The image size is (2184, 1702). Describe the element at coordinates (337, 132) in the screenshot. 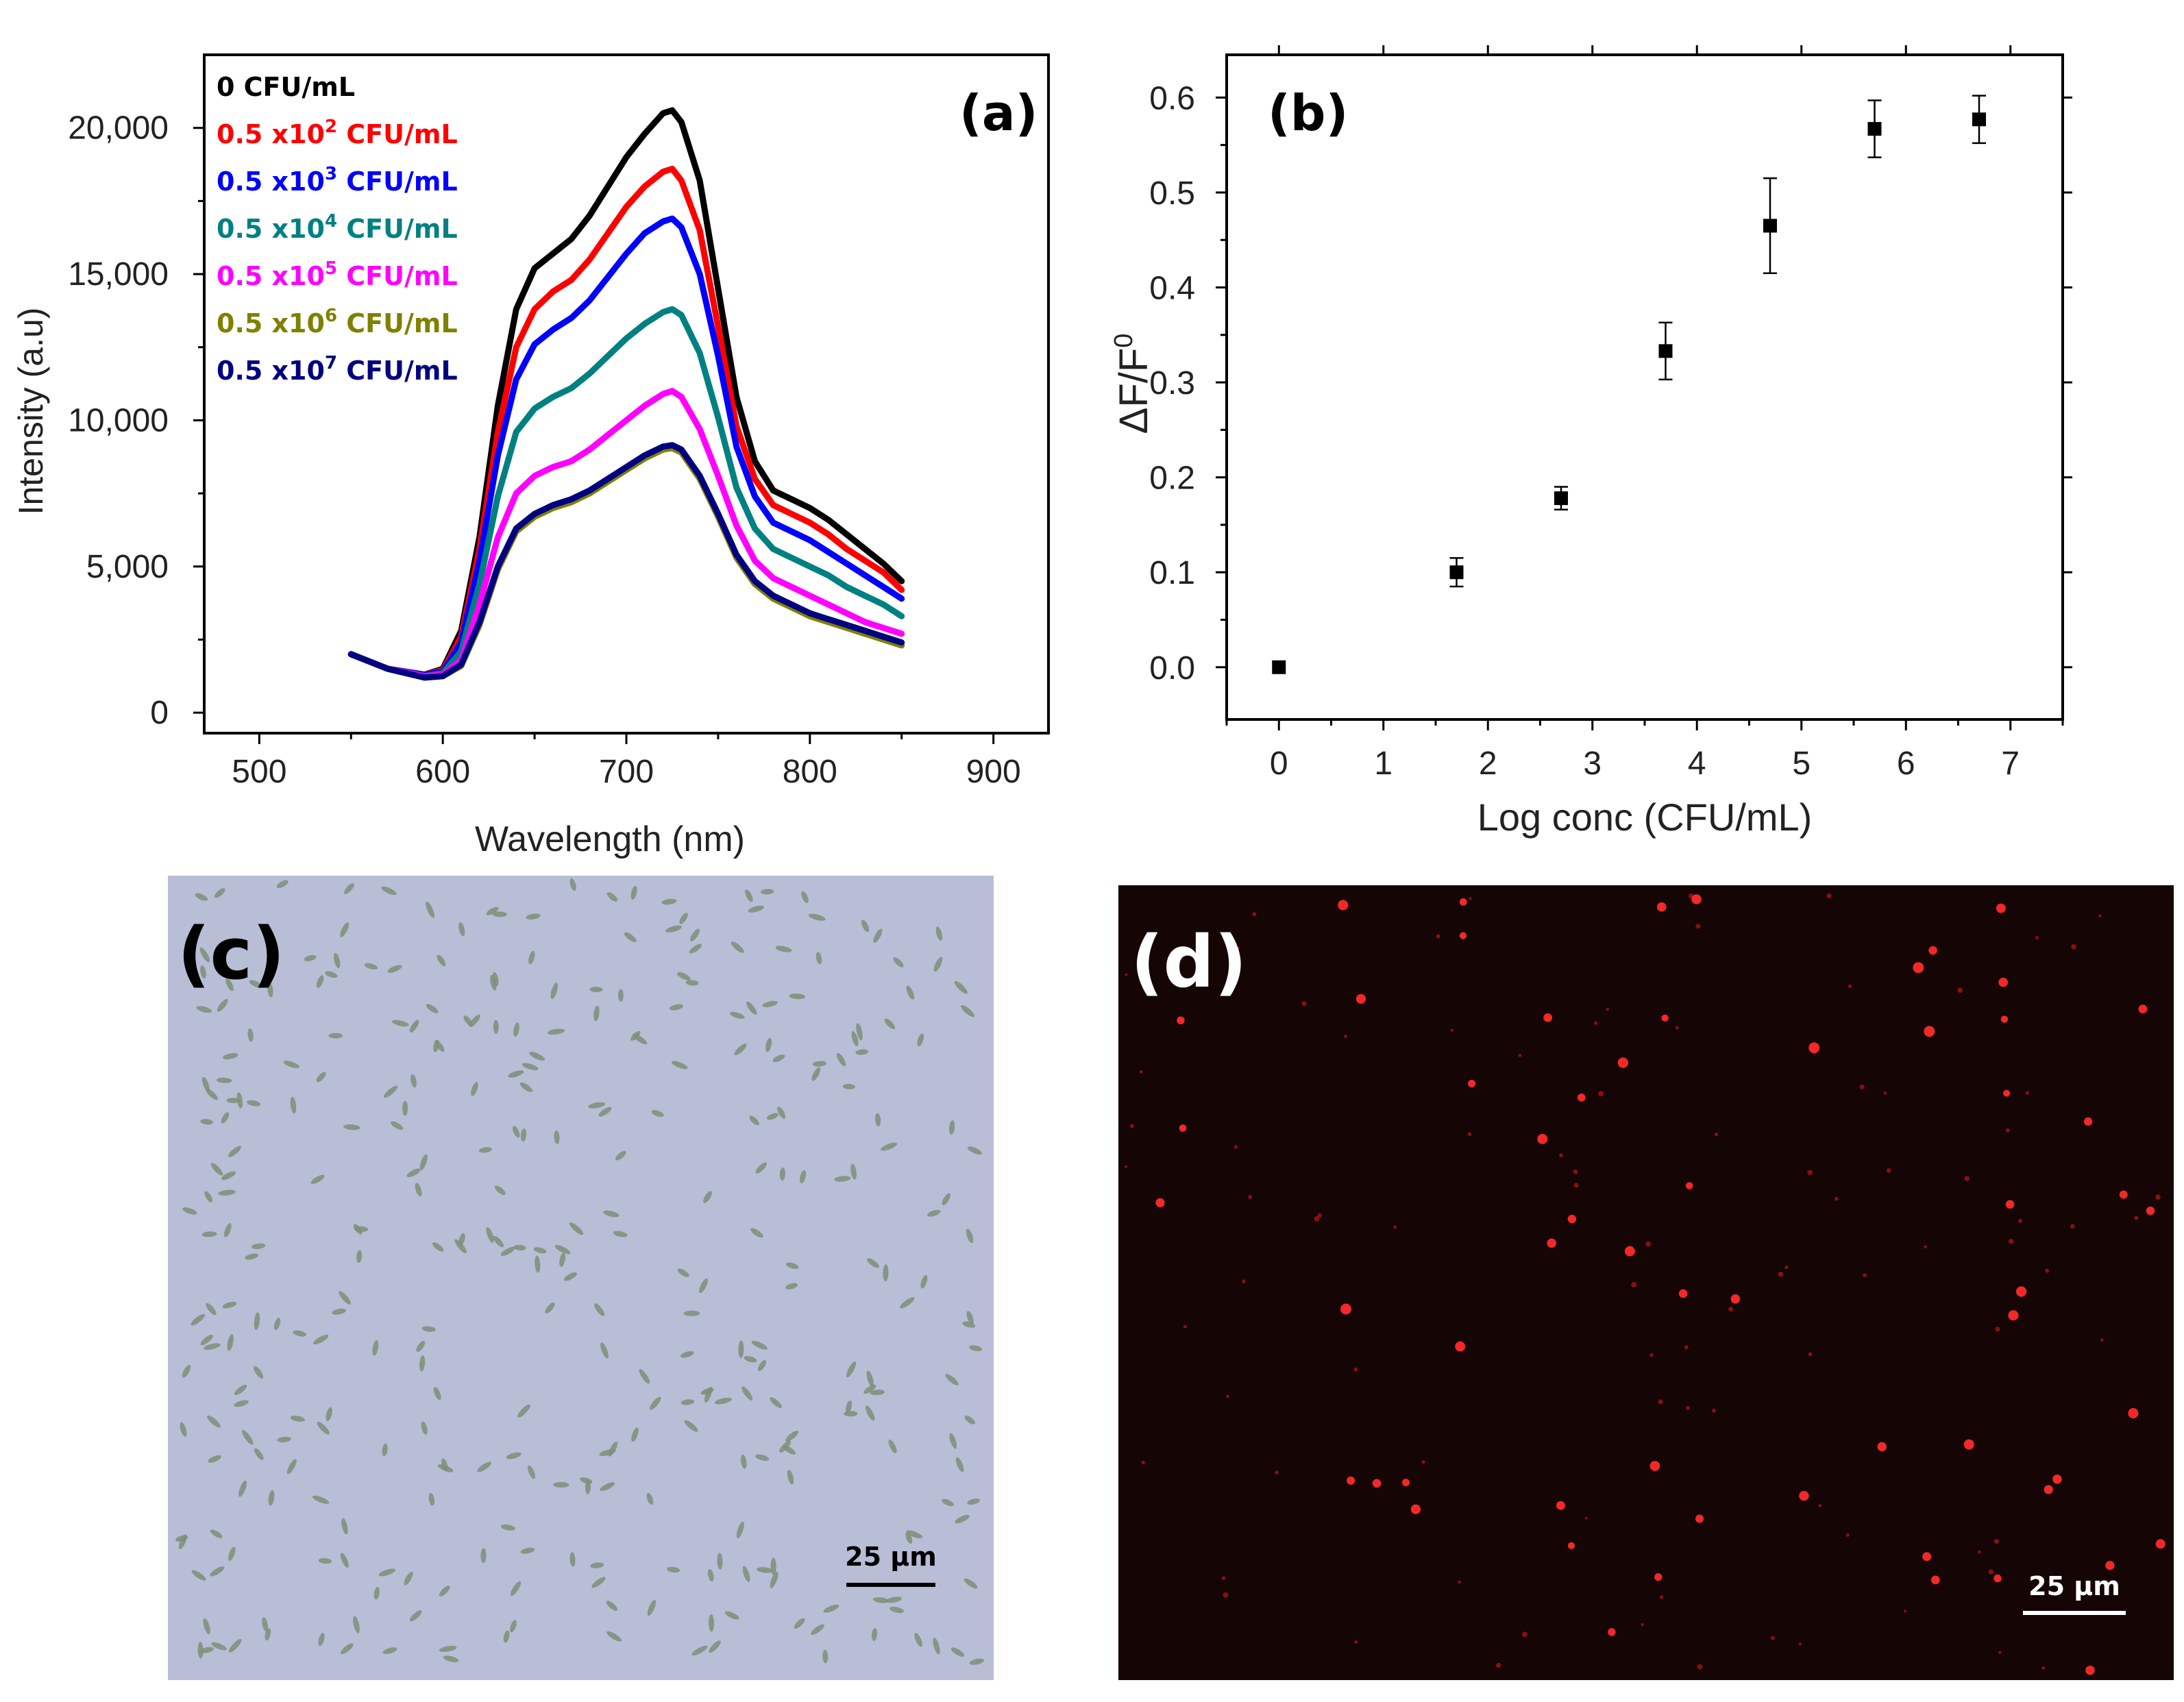

I see `panel-a-legend-entry: 0.5 x102 CFU/mL` at that location.